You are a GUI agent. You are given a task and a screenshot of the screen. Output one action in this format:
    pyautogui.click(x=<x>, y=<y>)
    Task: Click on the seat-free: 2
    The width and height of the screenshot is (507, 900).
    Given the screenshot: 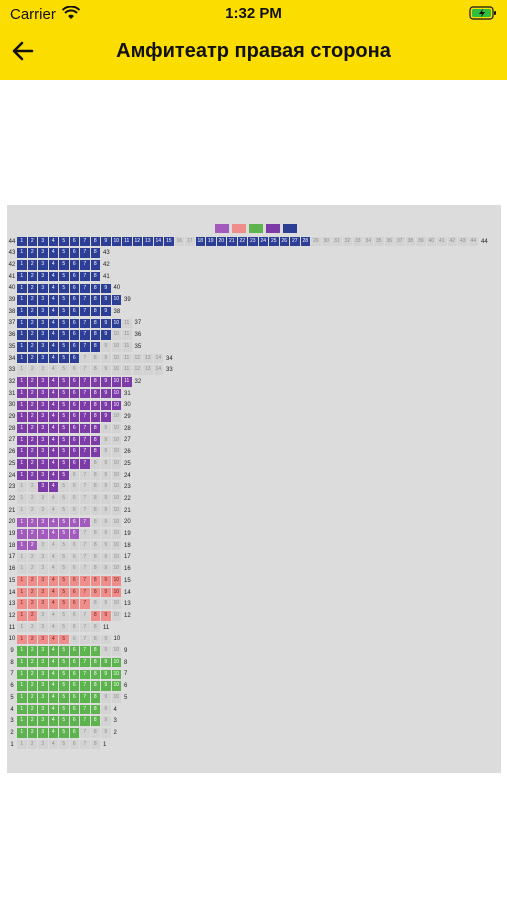 What is the action you would take?
    pyautogui.click(x=32, y=744)
    